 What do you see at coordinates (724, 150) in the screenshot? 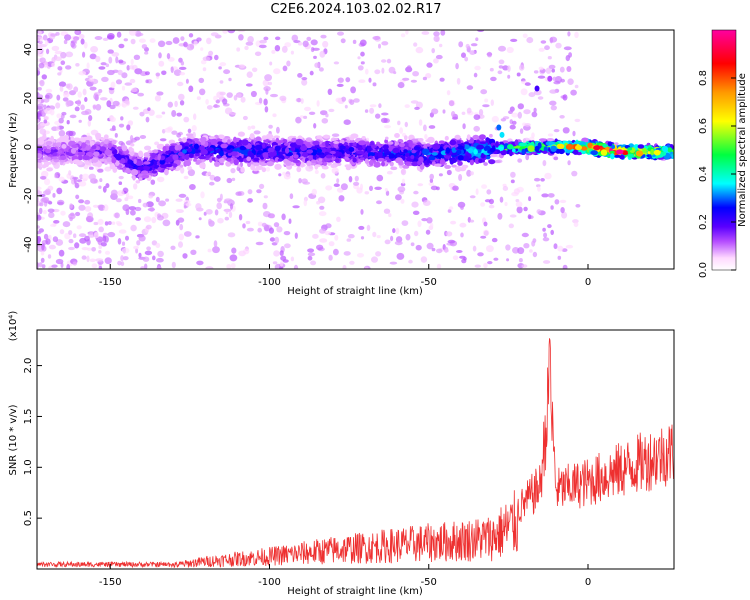
I see `colorbar-gradient` at bounding box center [724, 150].